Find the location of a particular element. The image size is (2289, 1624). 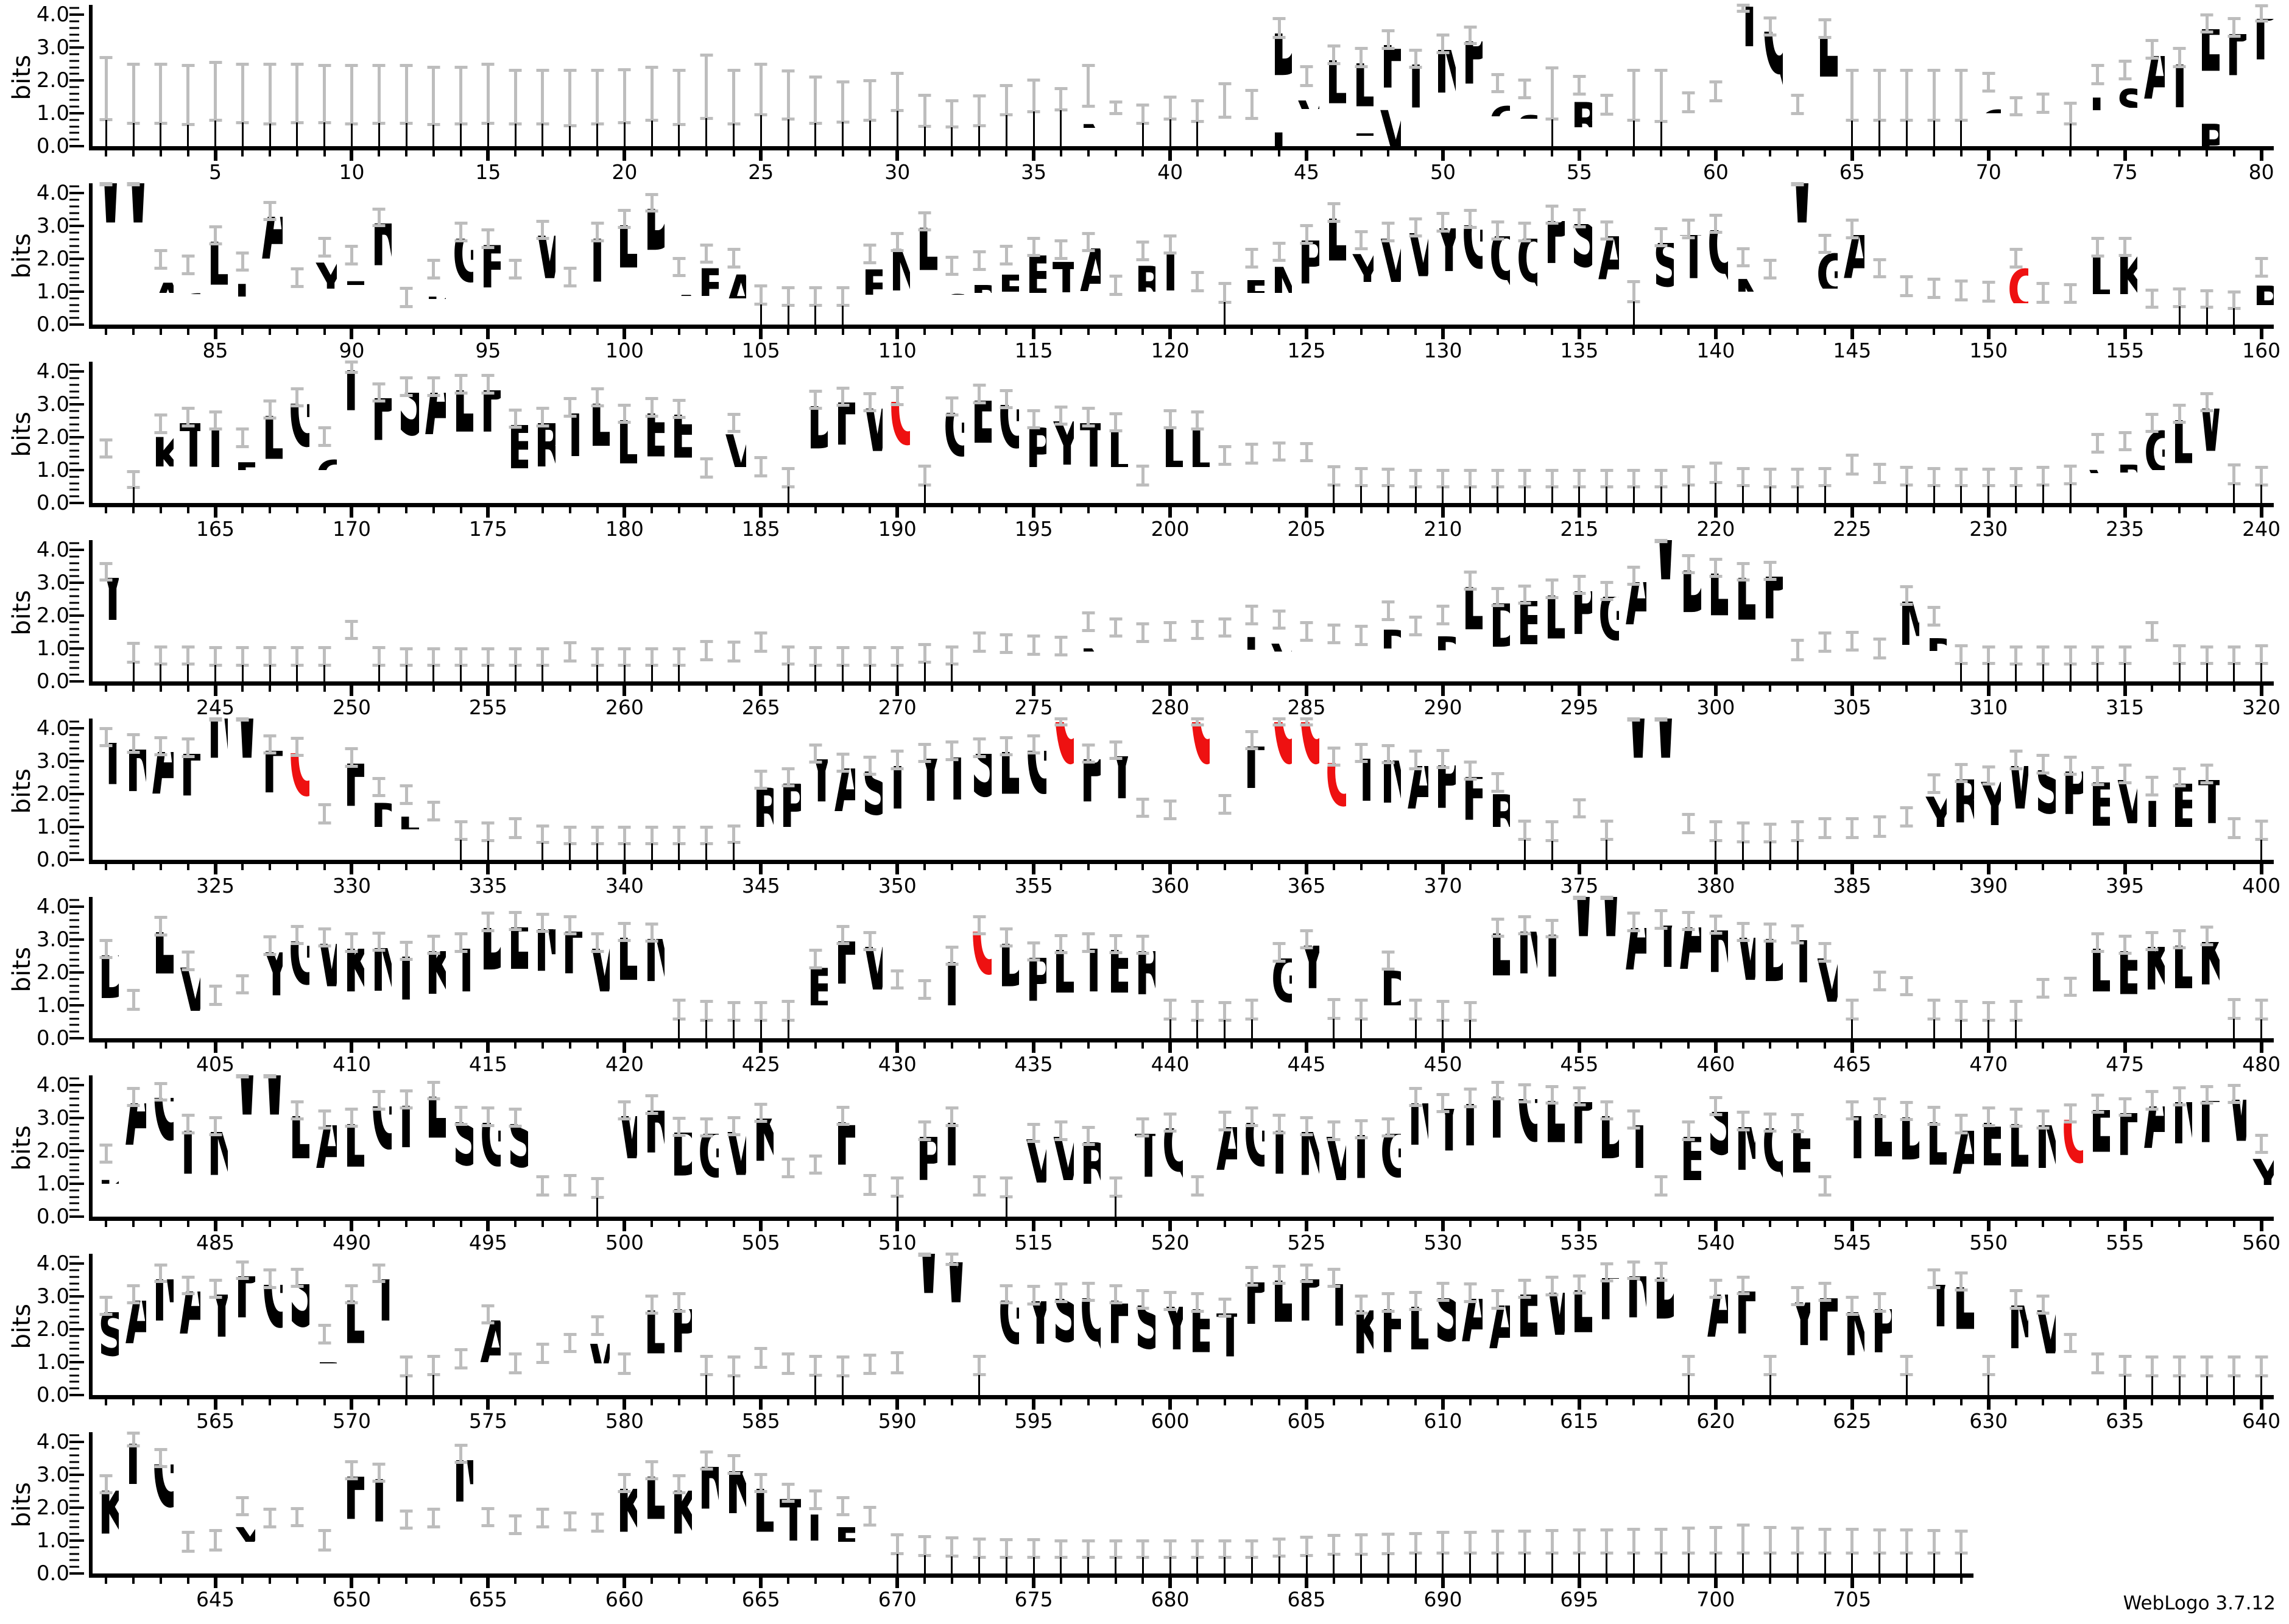

stack-stem is located at coordinates (2234, 493).